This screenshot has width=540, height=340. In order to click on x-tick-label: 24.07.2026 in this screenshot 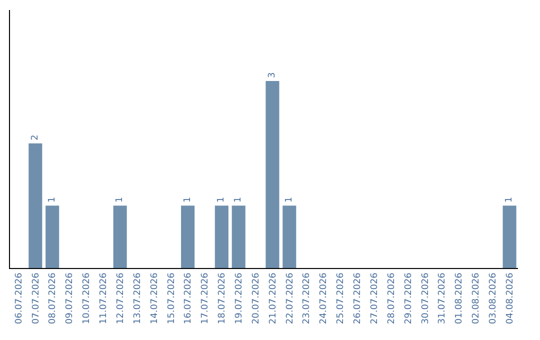, I will do `click(324, 298)`.